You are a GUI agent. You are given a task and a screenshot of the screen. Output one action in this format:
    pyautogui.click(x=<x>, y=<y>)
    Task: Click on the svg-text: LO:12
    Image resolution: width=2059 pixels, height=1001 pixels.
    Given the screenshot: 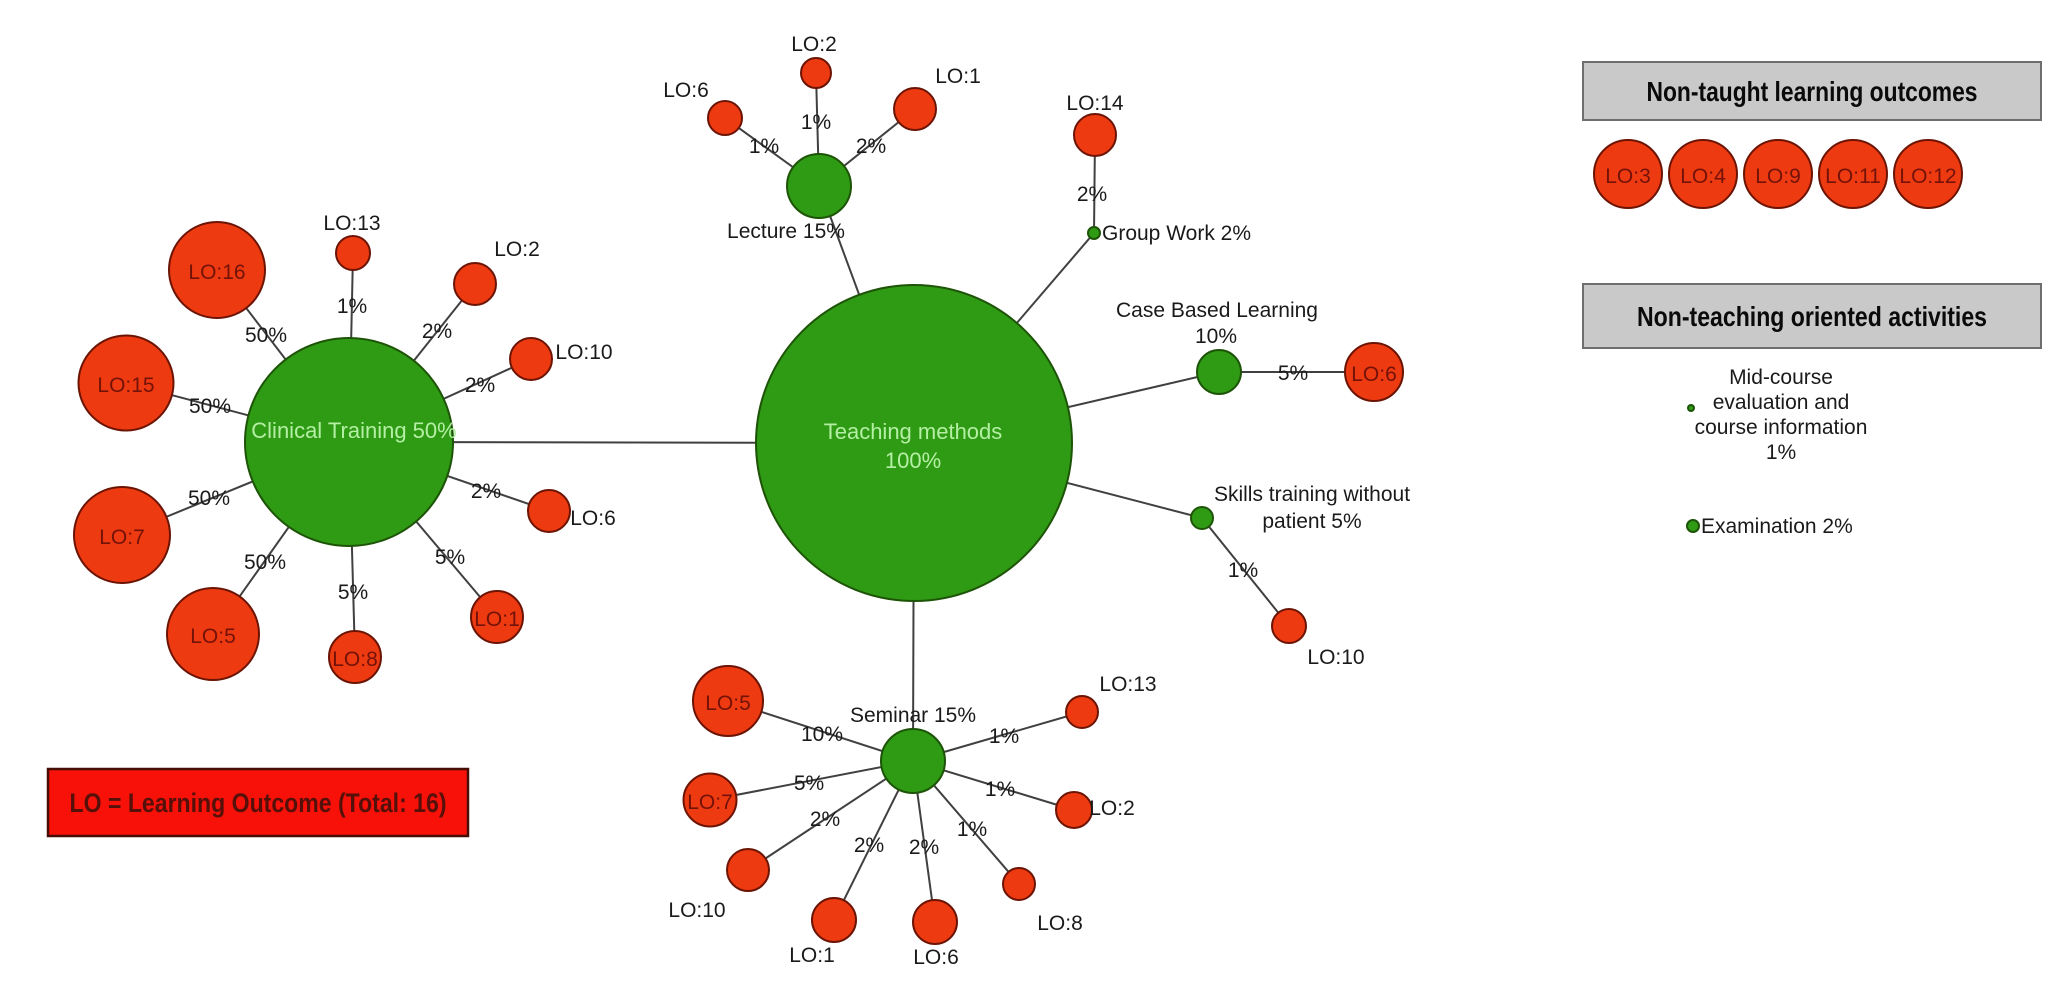 What is the action you would take?
    pyautogui.click(x=1927, y=176)
    